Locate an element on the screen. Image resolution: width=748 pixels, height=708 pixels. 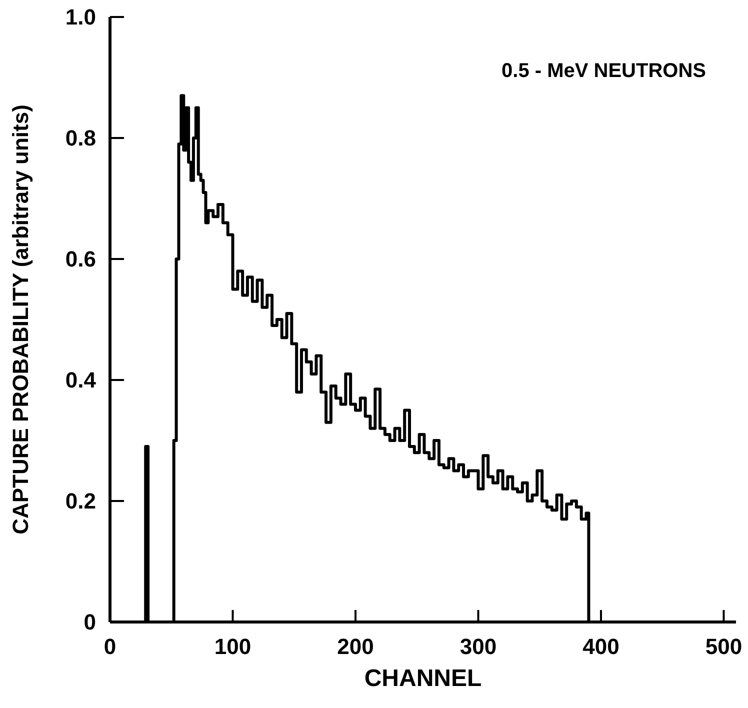
x-tick-label: 100 is located at coordinates (233, 646).